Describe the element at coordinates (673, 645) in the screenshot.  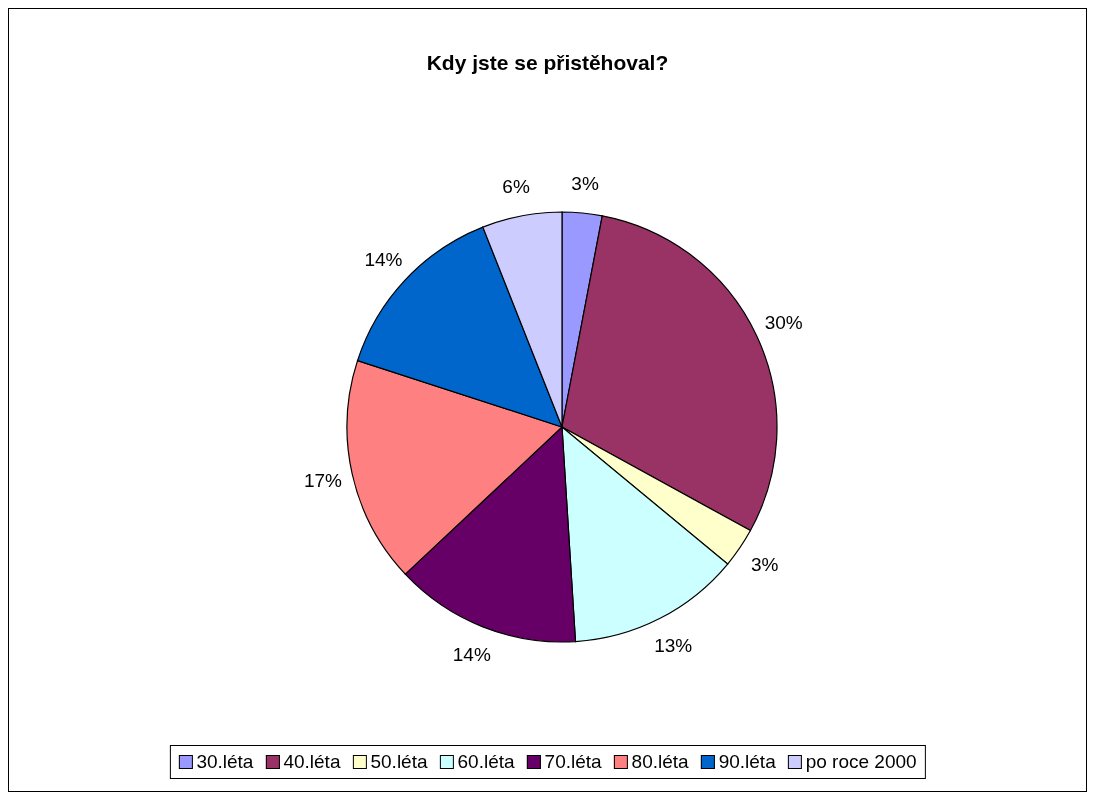
I see `data-label: 13%` at that location.